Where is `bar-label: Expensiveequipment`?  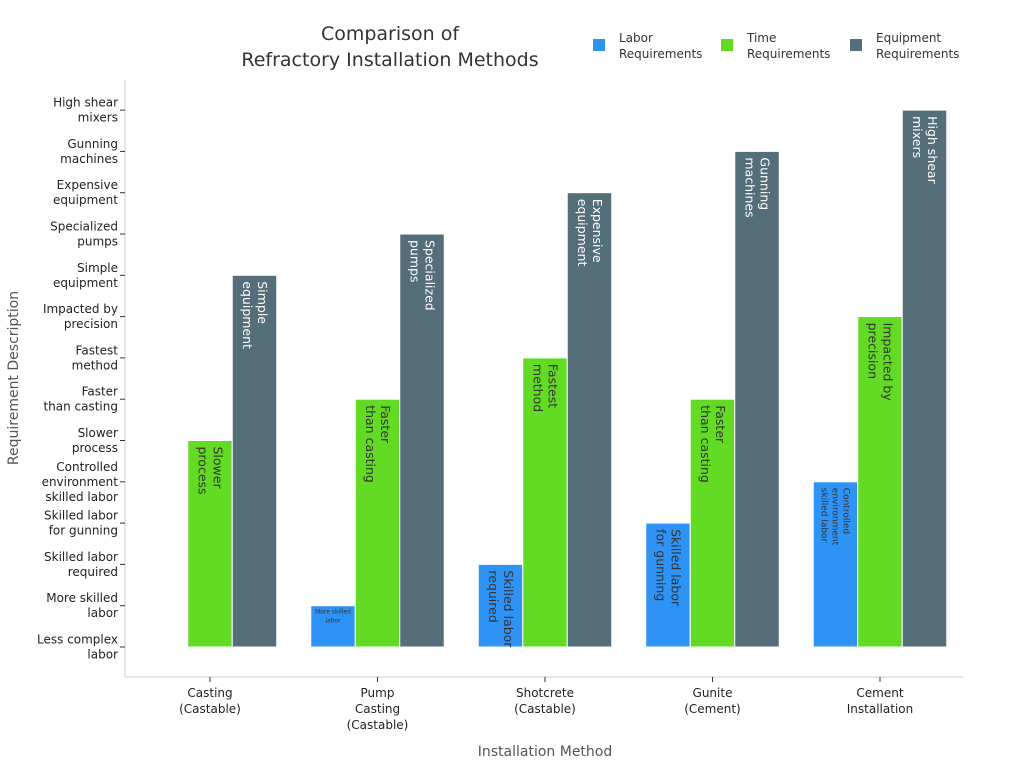
bar-label: Expensiveequipment is located at coordinates (591, 233).